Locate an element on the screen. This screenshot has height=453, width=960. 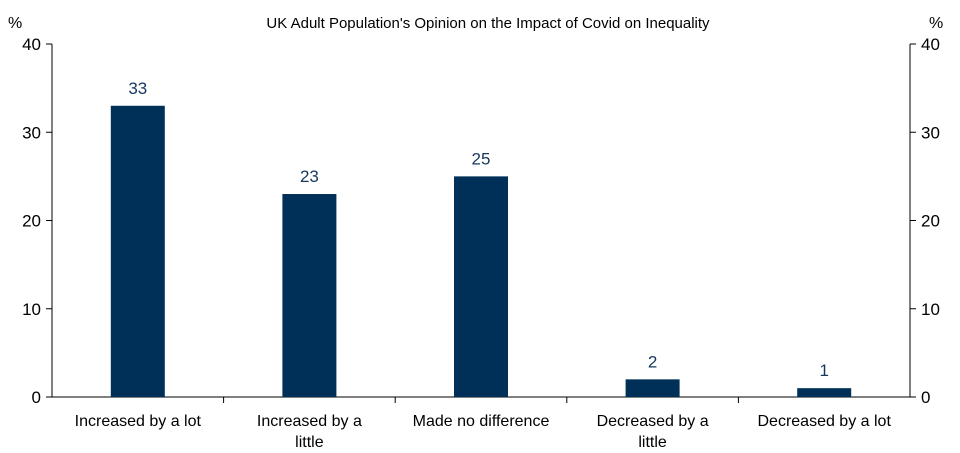
right-tick-label: 10 is located at coordinates (930, 309).